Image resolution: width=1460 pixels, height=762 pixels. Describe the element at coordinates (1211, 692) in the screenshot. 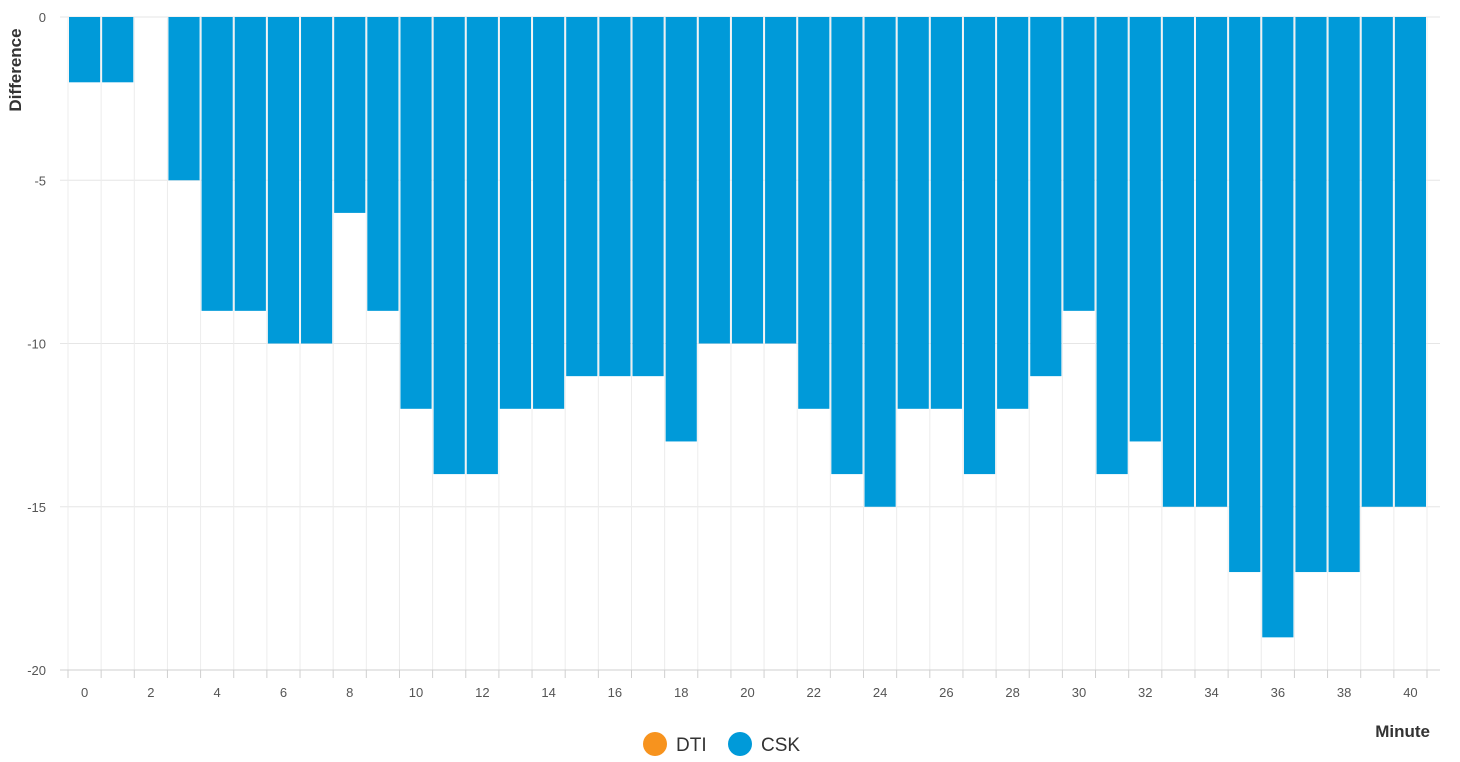

I see `x-tick-label: 34` at that location.